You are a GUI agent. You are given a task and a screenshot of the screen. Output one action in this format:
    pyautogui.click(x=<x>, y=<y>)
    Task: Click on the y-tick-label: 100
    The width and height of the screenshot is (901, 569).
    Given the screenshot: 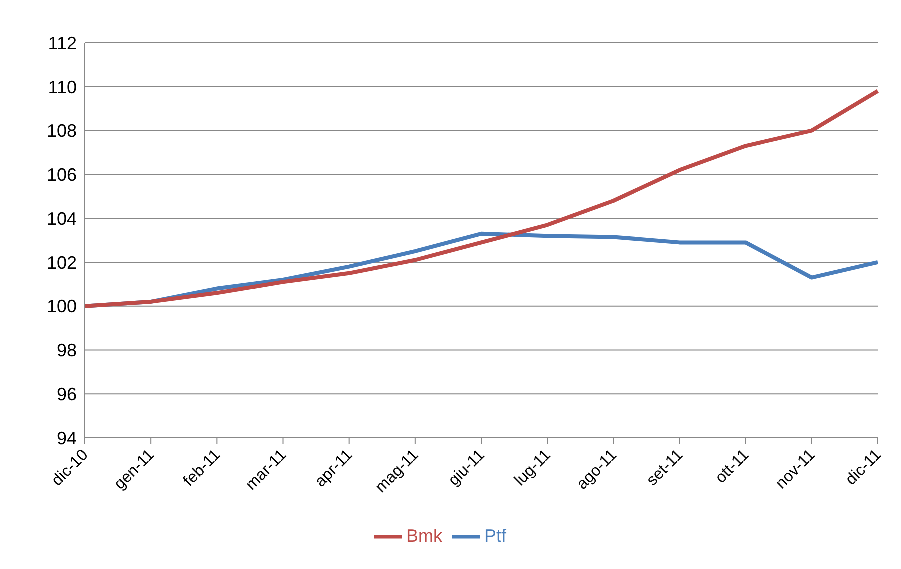 What is the action you would take?
    pyautogui.click(x=61, y=306)
    